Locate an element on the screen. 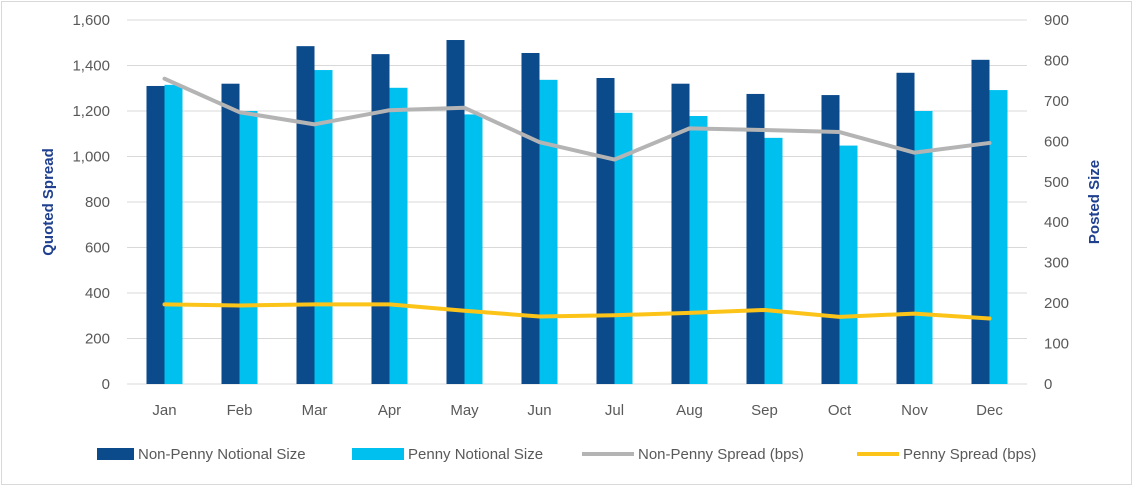 Image resolution: width=1135 pixels, height=490 pixels. legend-label: Penny Spread (bps) is located at coordinates (969, 454).